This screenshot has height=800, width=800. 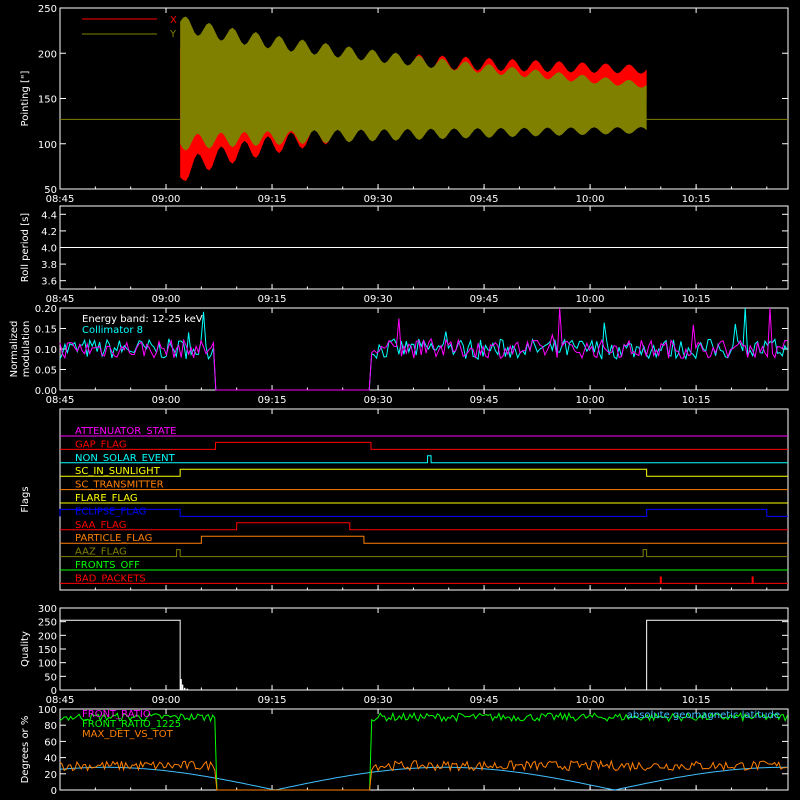 I want to click on legend-x-label: X, so click(x=173, y=20).